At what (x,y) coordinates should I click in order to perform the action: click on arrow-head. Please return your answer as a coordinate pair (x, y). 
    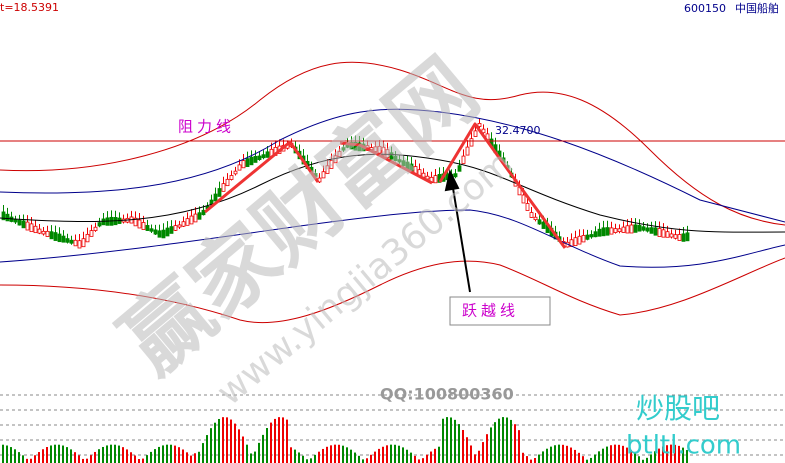
    Looking at the image, I should click on (452, 180).